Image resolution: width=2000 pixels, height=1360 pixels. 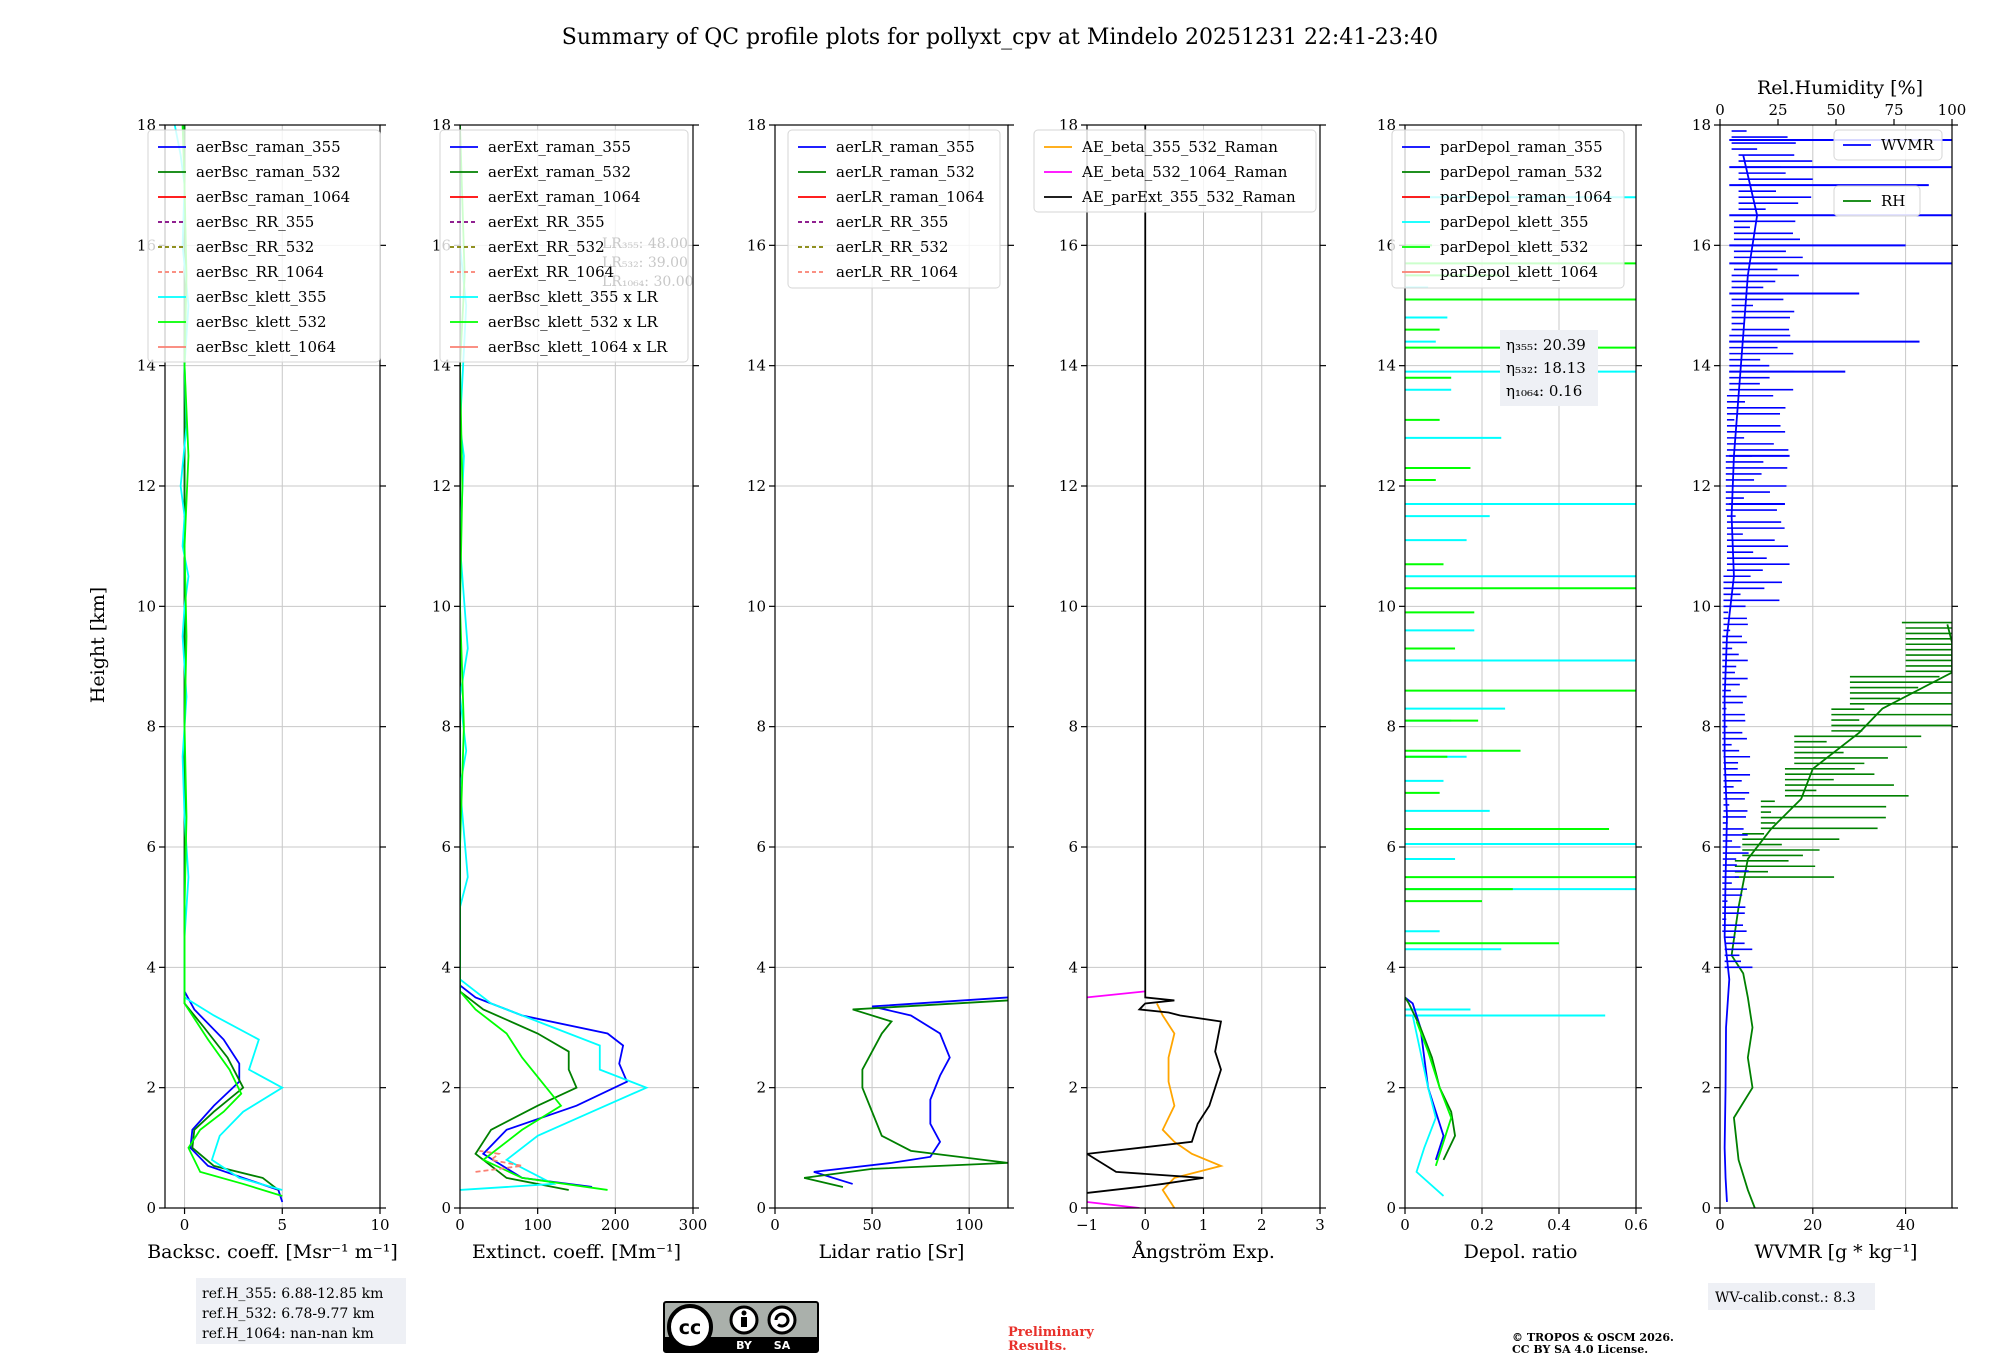 What do you see at coordinates (645, 244) in the screenshot?
I see `lr-annotation: LR₃₅₅: 48.00` at bounding box center [645, 244].